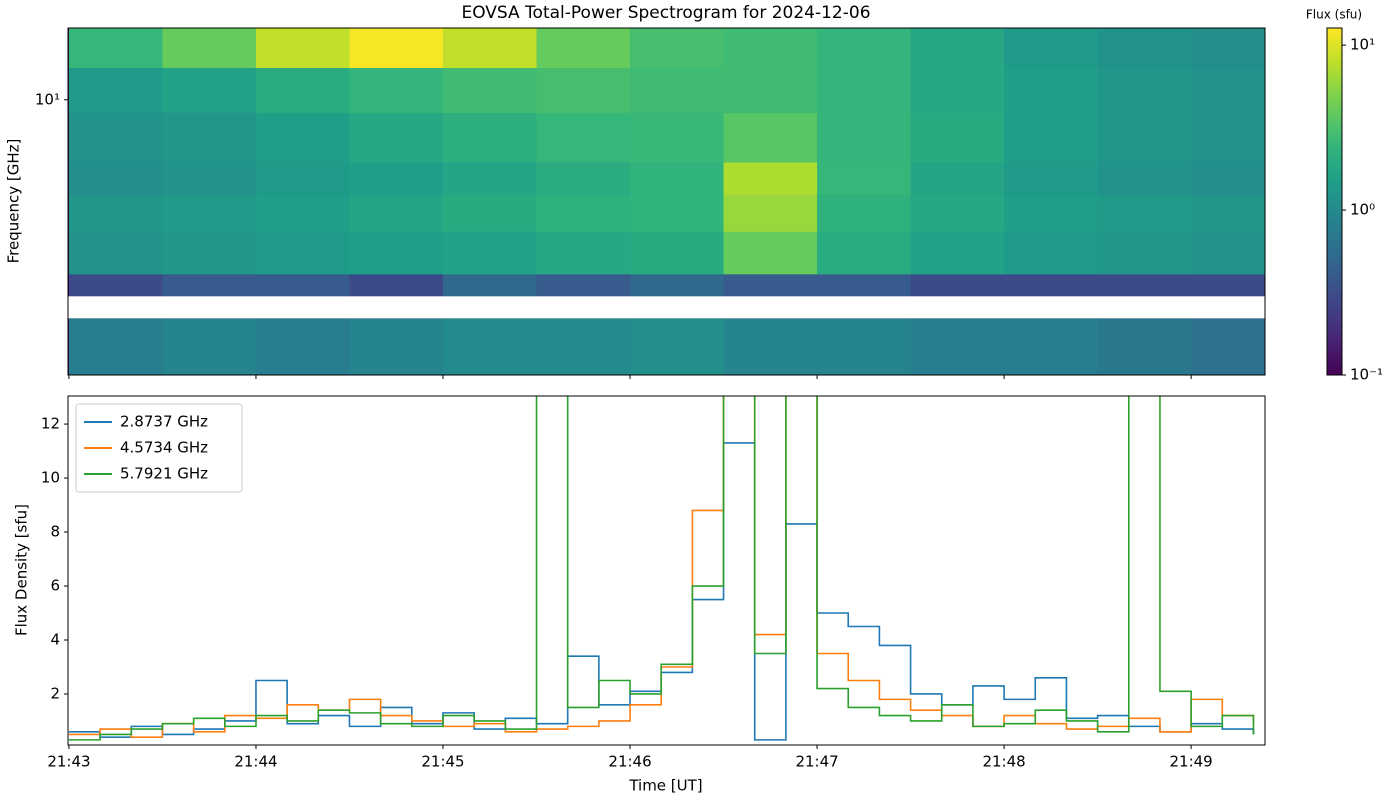 This screenshot has height=800, width=1400. Describe the element at coordinates (68, 762) in the screenshot. I see `x-tick-label: 21:43` at that location.